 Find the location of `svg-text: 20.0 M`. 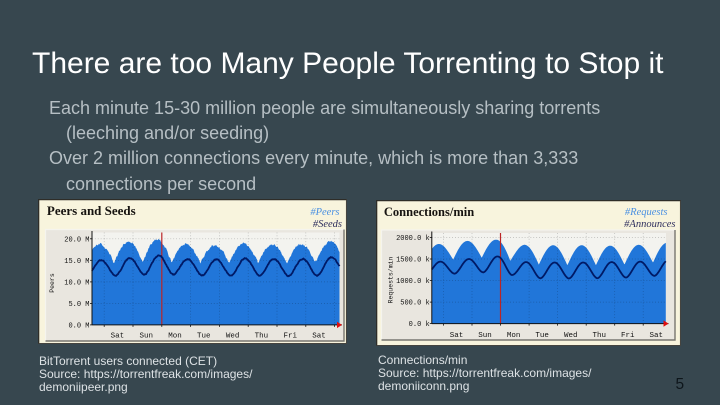

svg-text: 20.0 M is located at coordinates (76, 240).